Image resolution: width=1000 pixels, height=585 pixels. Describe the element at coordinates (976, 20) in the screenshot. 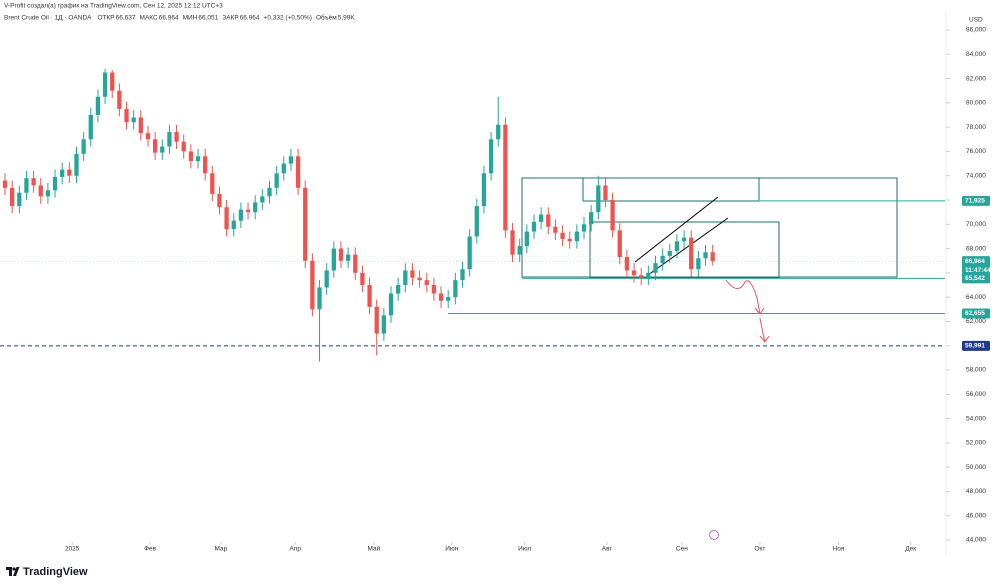

I see `currency: USD` at that location.